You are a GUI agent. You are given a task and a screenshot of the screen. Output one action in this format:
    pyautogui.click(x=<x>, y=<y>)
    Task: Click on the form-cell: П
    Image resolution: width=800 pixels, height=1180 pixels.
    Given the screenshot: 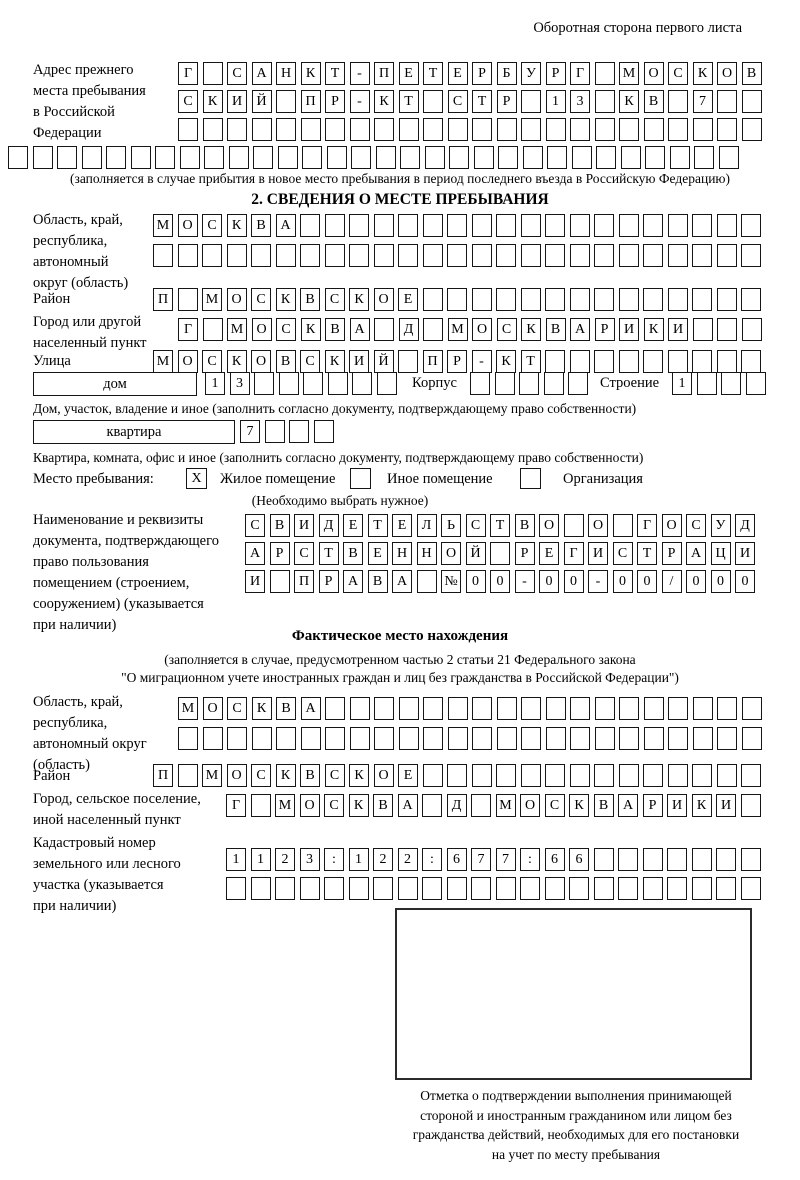 What is the action you would take?
    pyautogui.click(x=432, y=361)
    